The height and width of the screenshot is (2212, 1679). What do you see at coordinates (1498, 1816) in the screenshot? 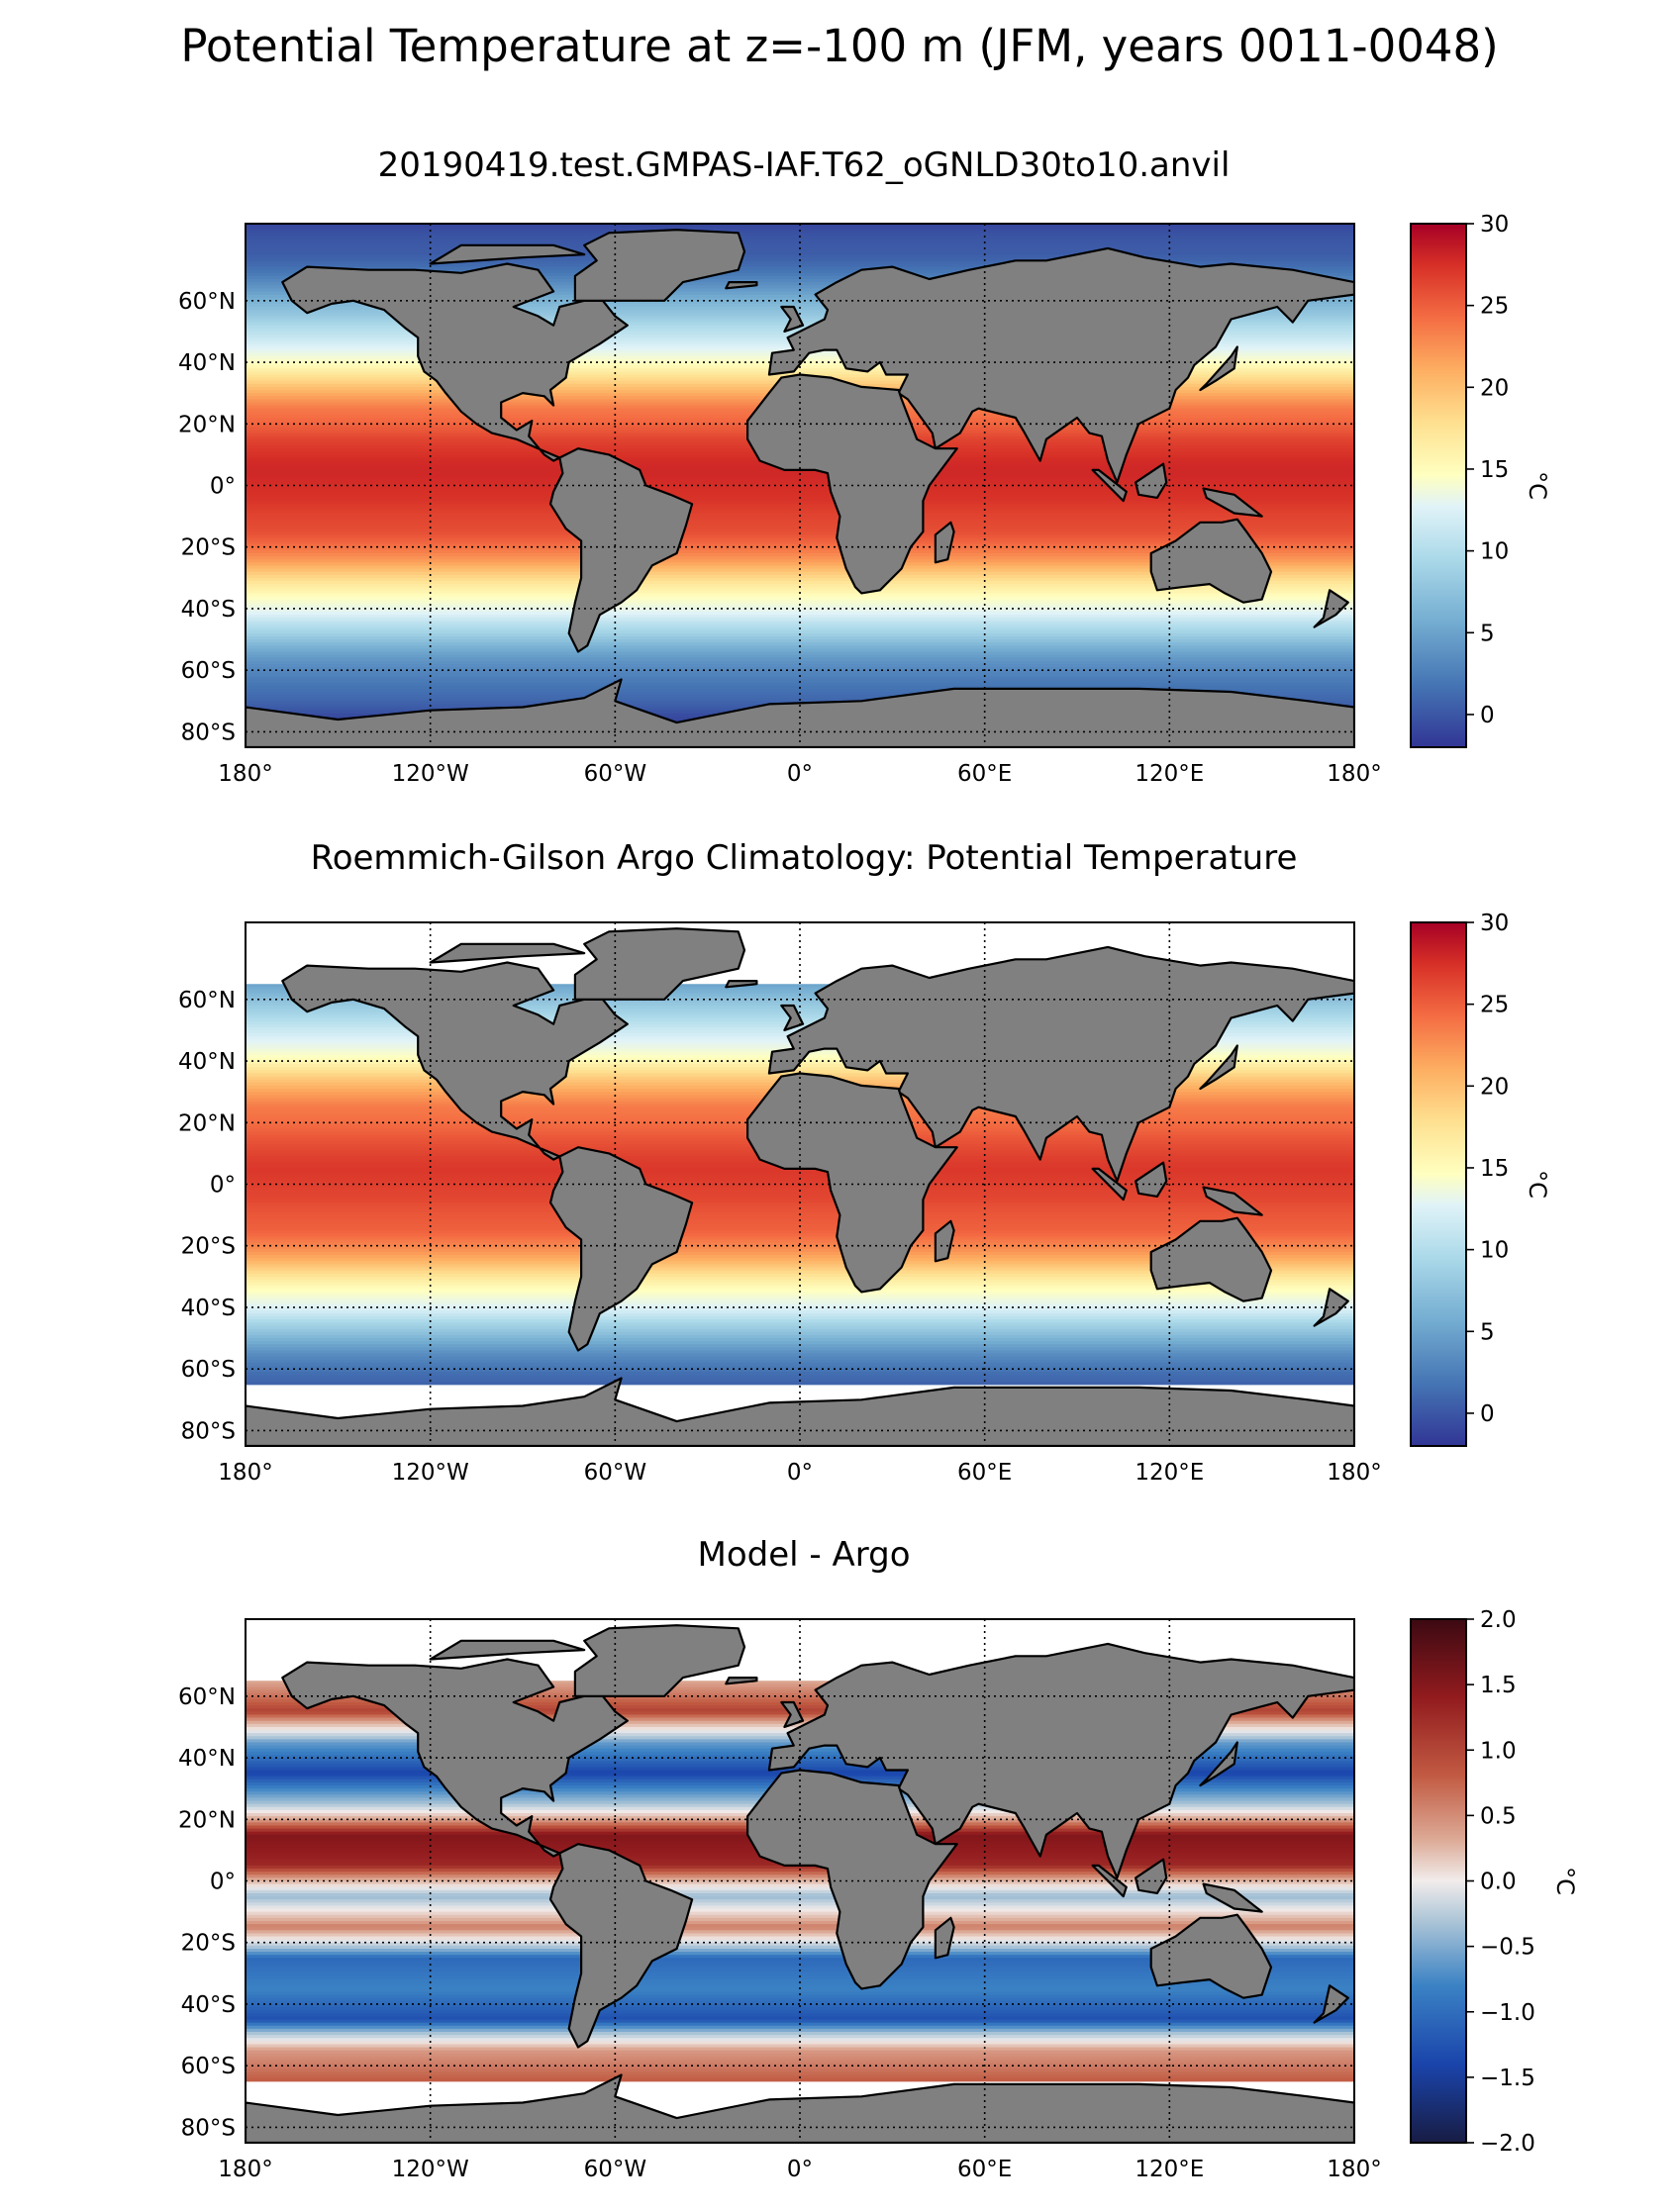
I see `colorbar-tick-label: 0.5` at bounding box center [1498, 1816].